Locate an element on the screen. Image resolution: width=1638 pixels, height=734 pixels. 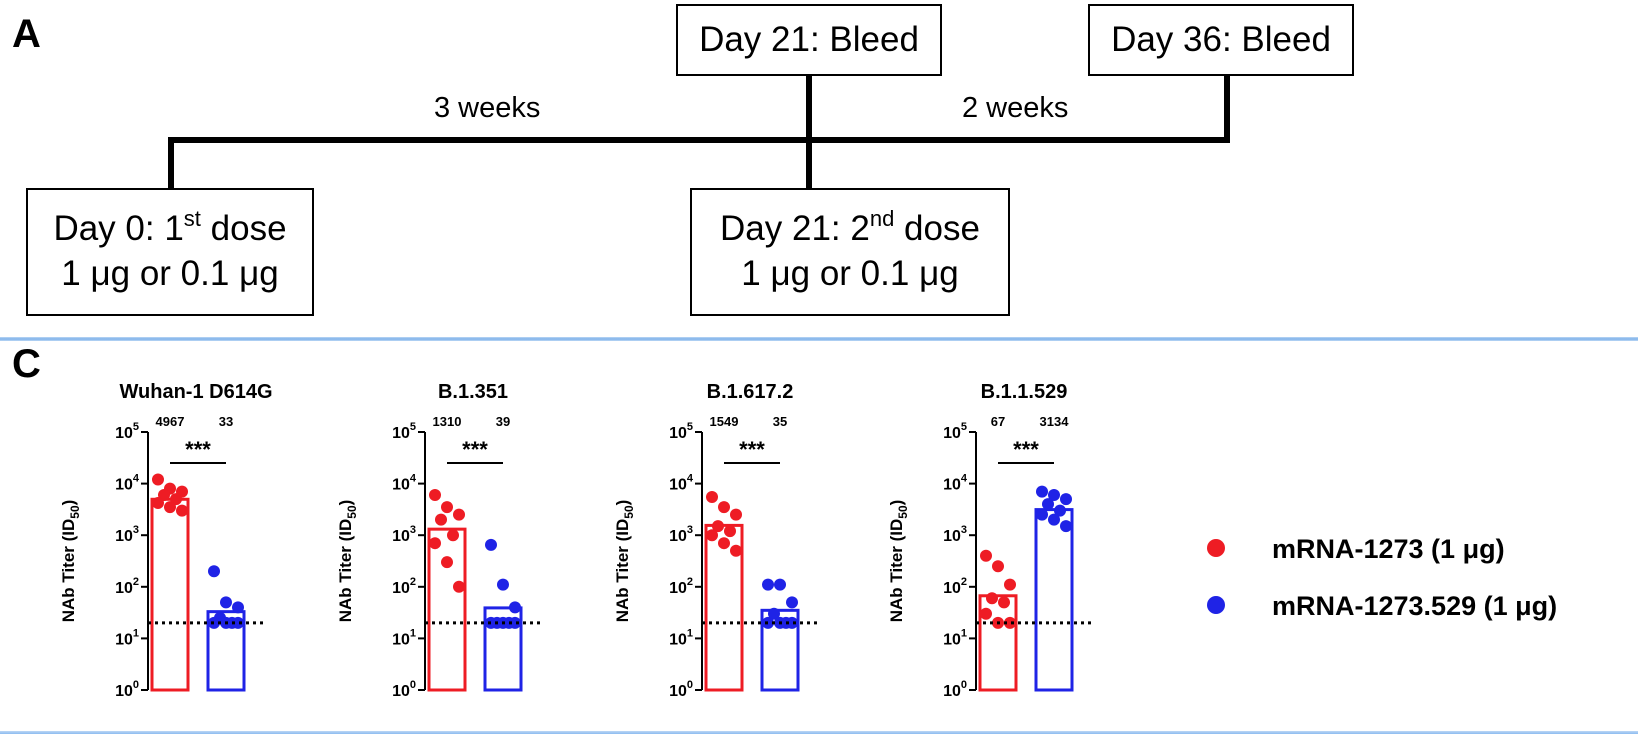
day21-dose-text: Day 21: 2nd dose is located at coordinates (850, 227).